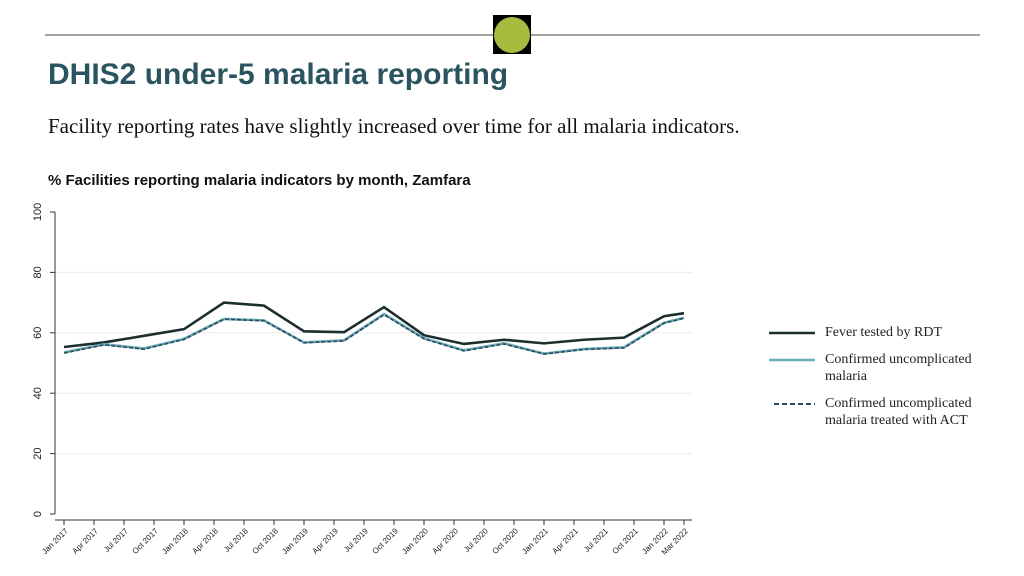 The width and height of the screenshot is (1024, 576). What do you see at coordinates (38, 514) in the screenshot?
I see `y-tick-label: 0` at bounding box center [38, 514].